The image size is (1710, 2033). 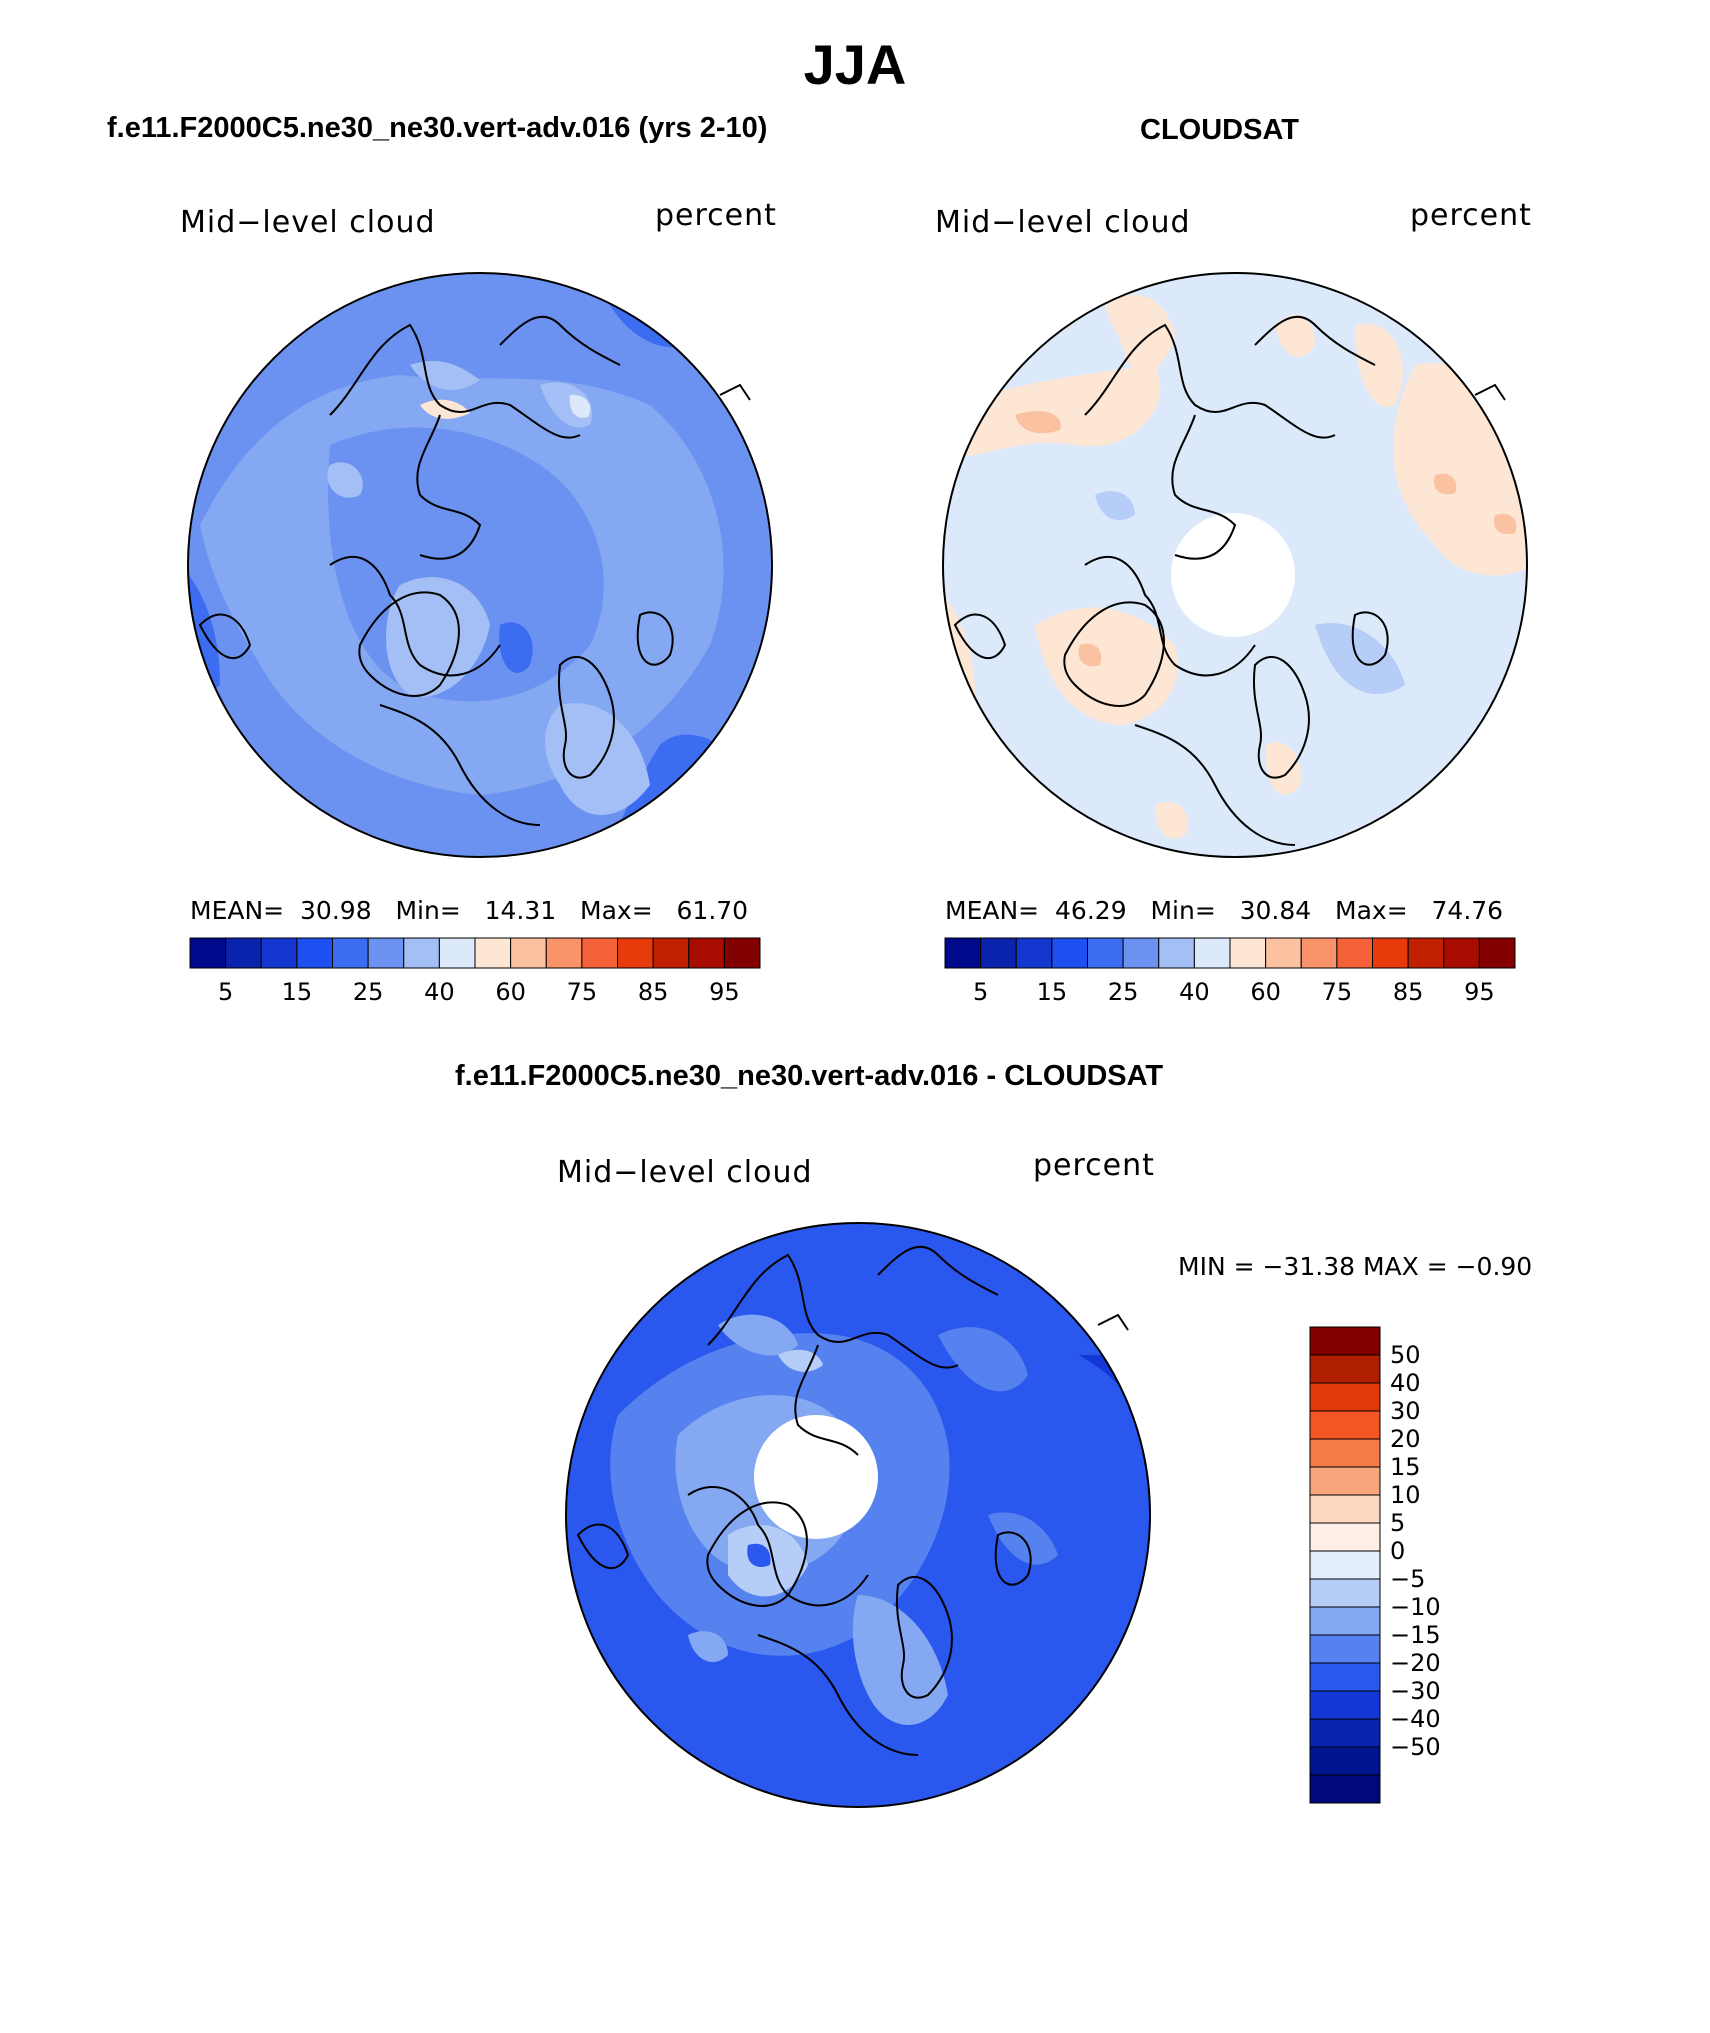 I want to click on diff-units-label: percent, so click(x=1094, y=1165).